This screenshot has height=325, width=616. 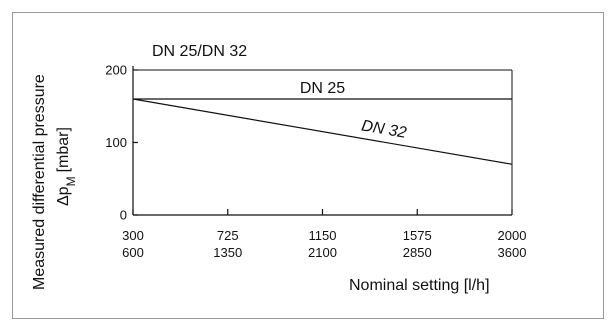 What do you see at coordinates (123, 215) in the screenshot?
I see `y-tick-label: 0` at bounding box center [123, 215].